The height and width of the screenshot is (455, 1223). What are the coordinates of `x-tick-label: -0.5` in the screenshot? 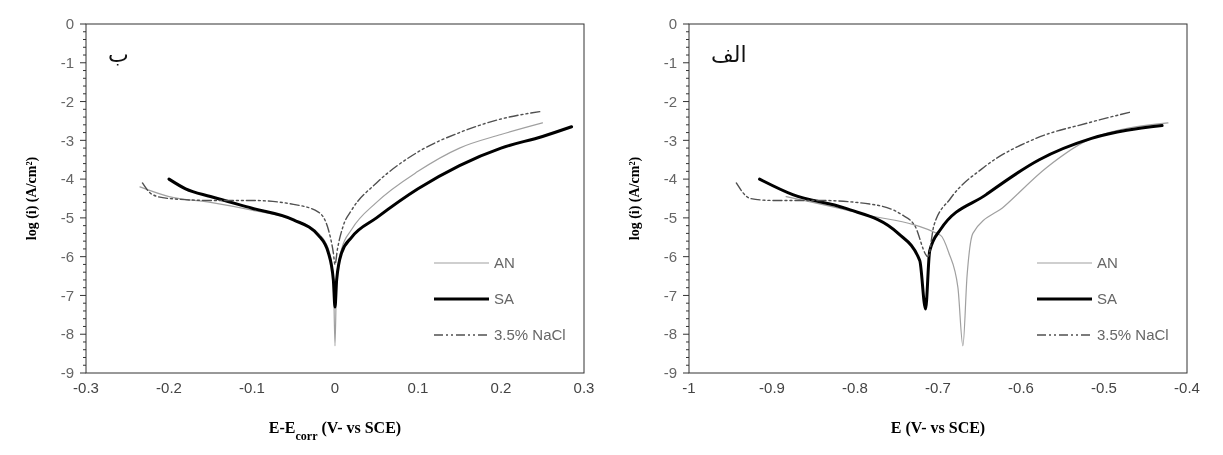 It's located at (1104, 387).